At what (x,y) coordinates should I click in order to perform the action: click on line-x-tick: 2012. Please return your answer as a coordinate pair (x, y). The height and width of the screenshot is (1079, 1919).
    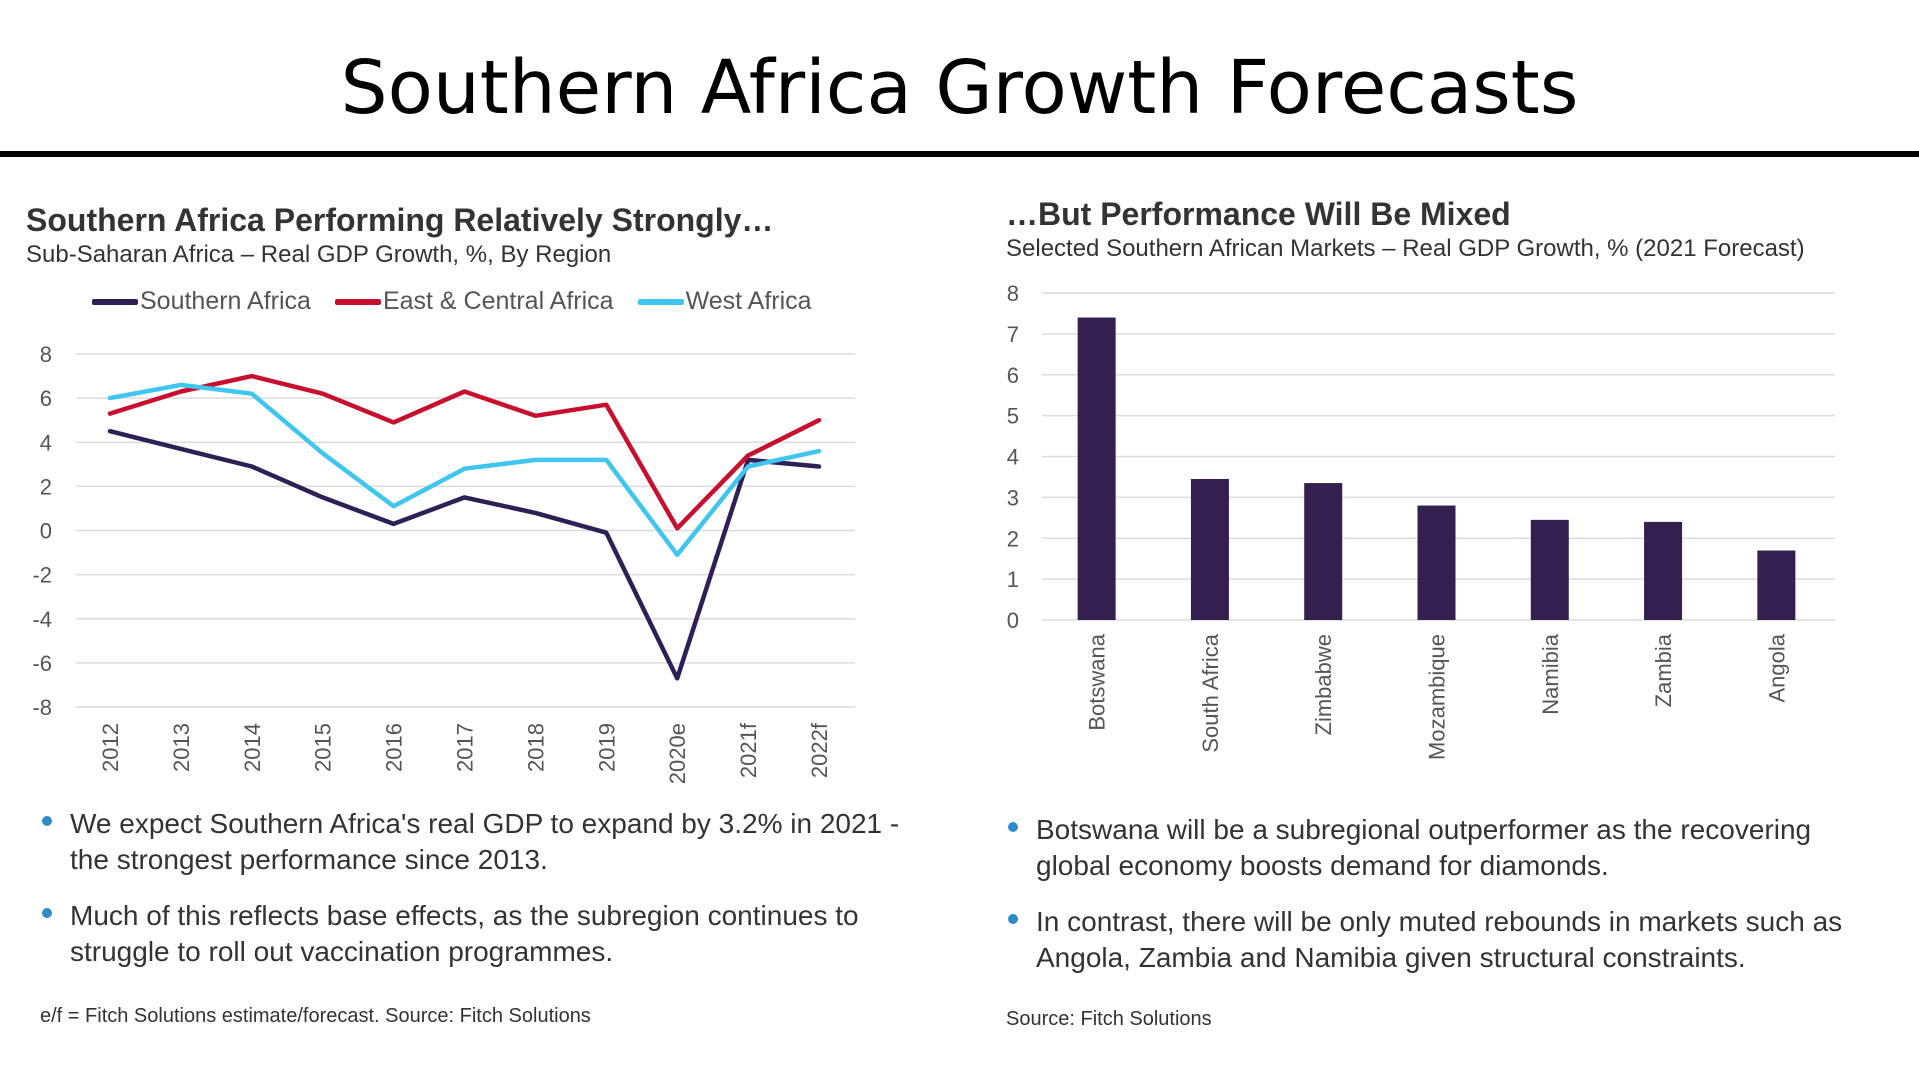
    Looking at the image, I should click on (110, 747).